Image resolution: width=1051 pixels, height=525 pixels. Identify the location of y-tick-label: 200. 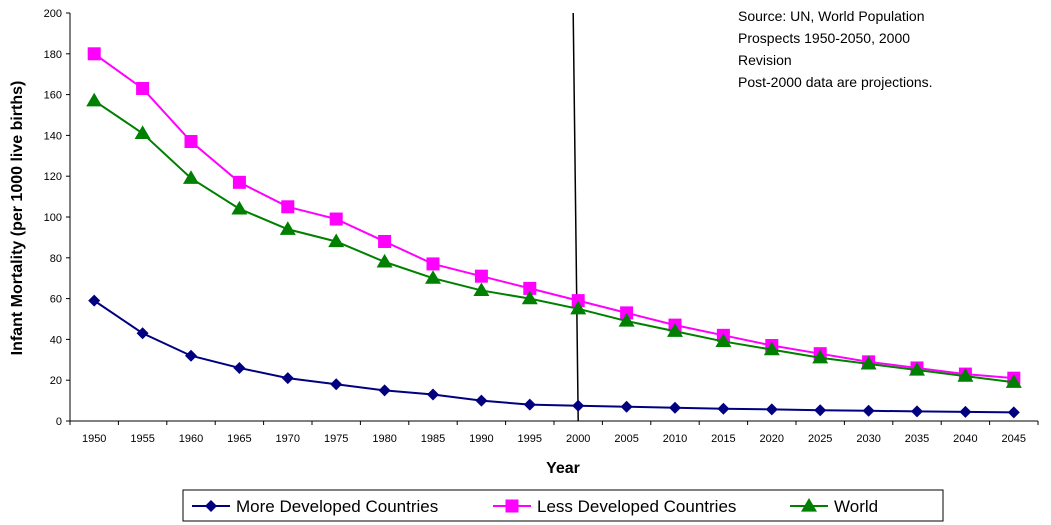
(53, 14).